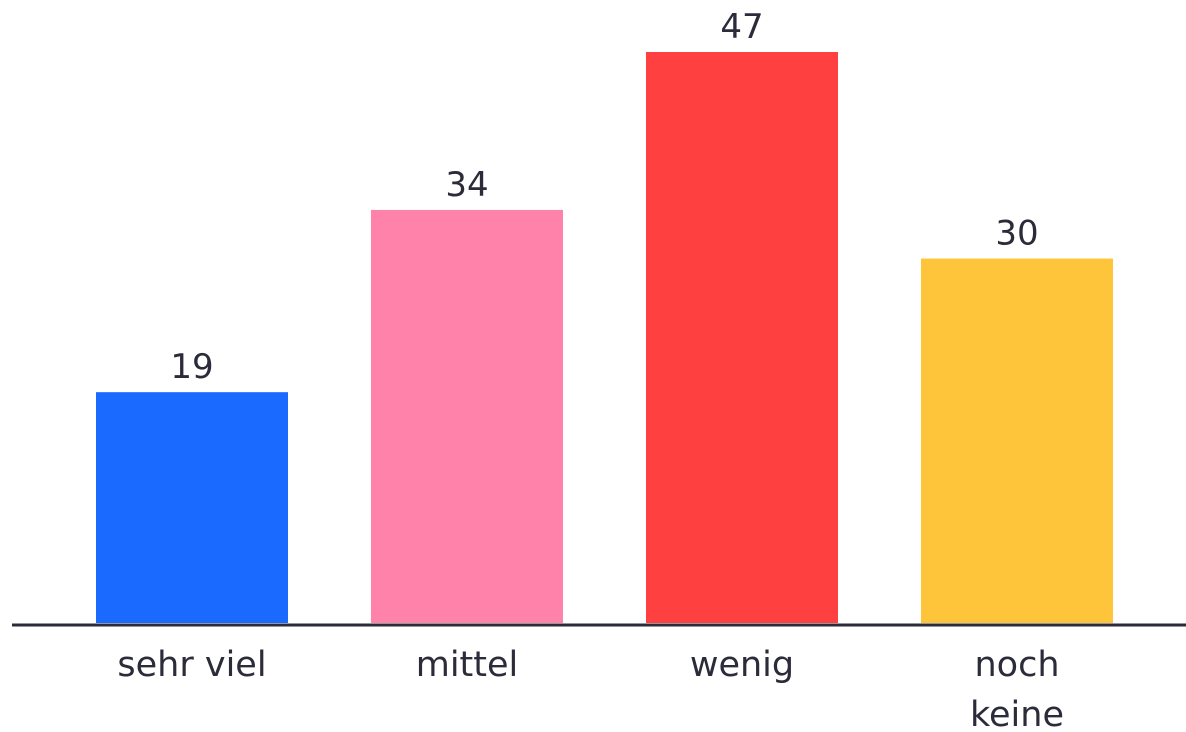 The image size is (1186, 732). Describe the element at coordinates (741, 27) in the screenshot. I see `value-label-2: 47` at that location.